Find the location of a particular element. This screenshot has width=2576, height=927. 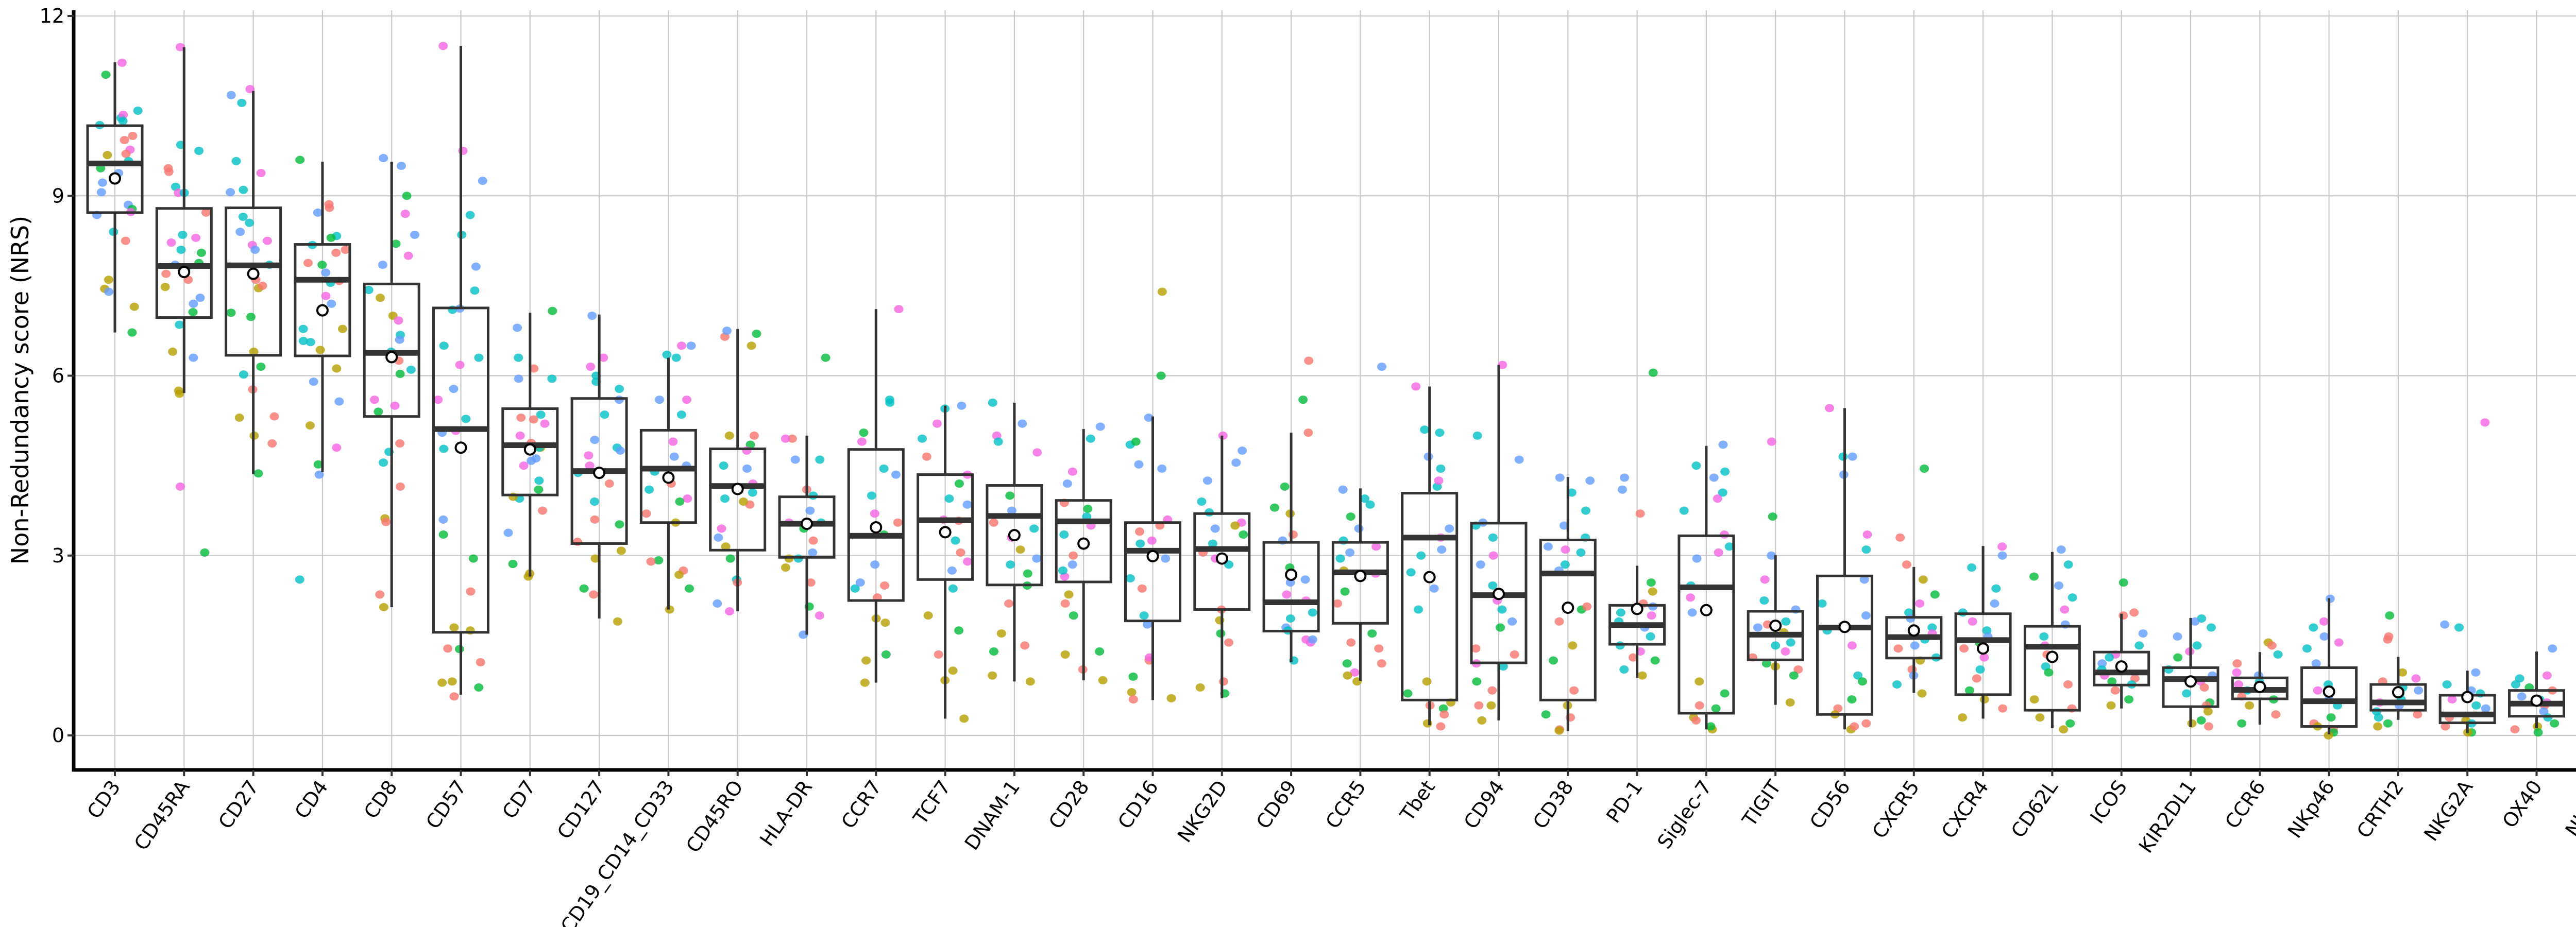

x-tick-label: Siglec-7 is located at coordinates (1684, 814).